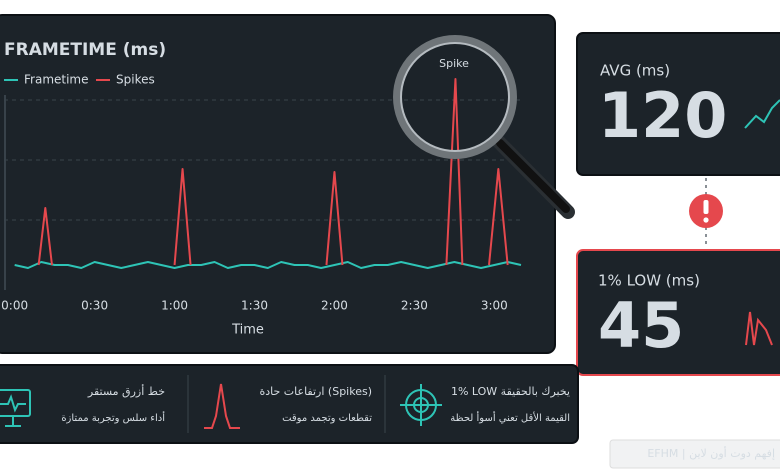  Describe the element at coordinates (113, 417) in the screenshot. I see `feature-subtitle: أداء سلس وتجربة ممتازة` at that location.